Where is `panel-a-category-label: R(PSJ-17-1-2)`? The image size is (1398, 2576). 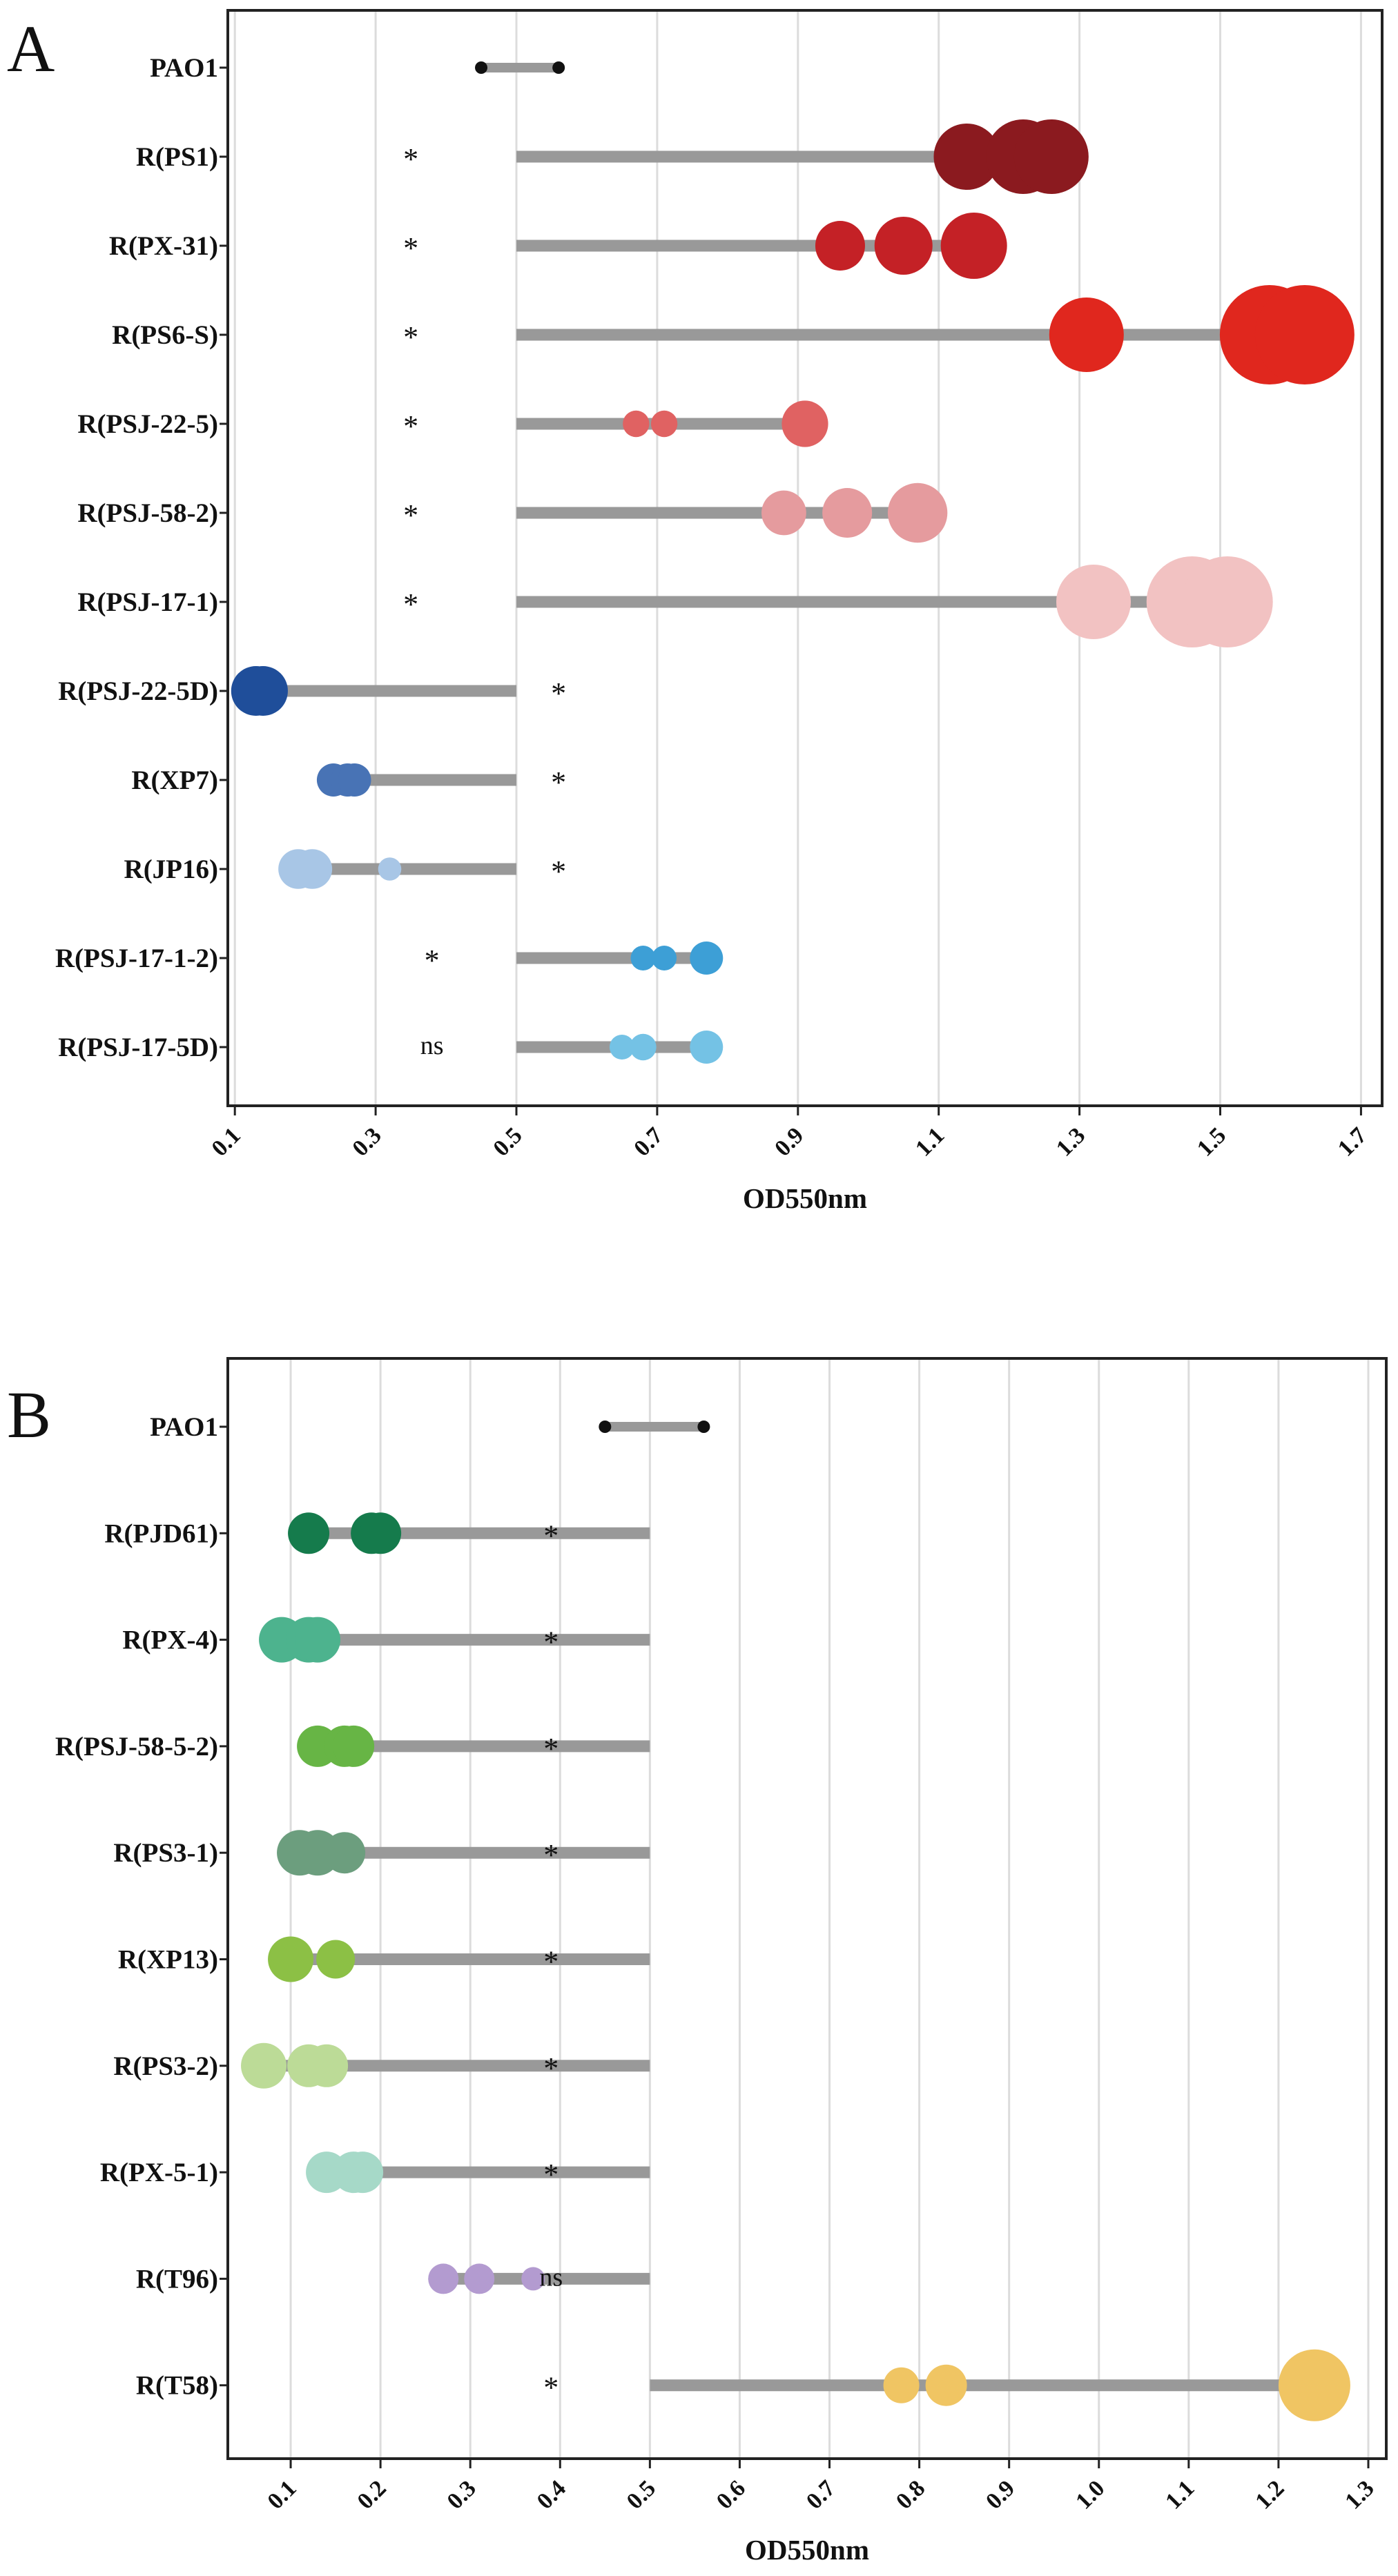 panel-a-category-label: R(PSJ-17-1-2) is located at coordinates (136, 958).